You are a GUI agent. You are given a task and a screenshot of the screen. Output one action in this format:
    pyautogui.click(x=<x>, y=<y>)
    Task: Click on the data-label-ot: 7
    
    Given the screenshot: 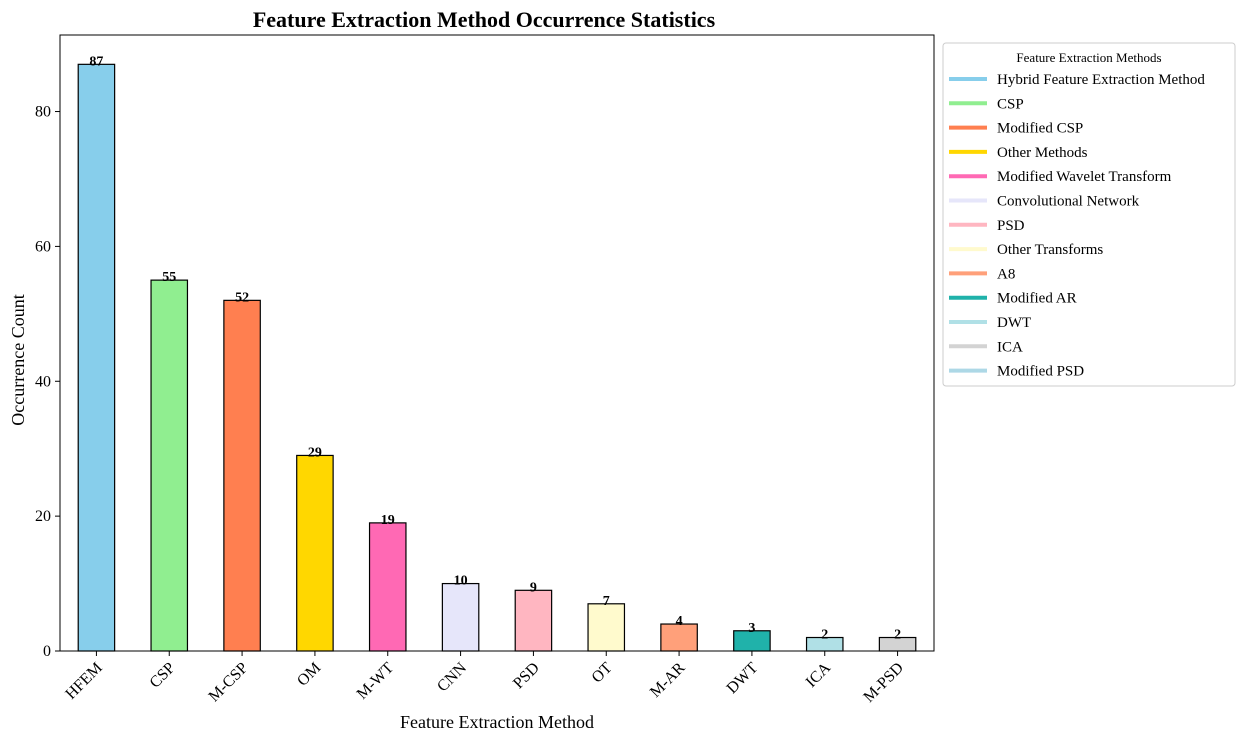 What is the action you would take?
    pyautogui.click(x=606, y=601)
    